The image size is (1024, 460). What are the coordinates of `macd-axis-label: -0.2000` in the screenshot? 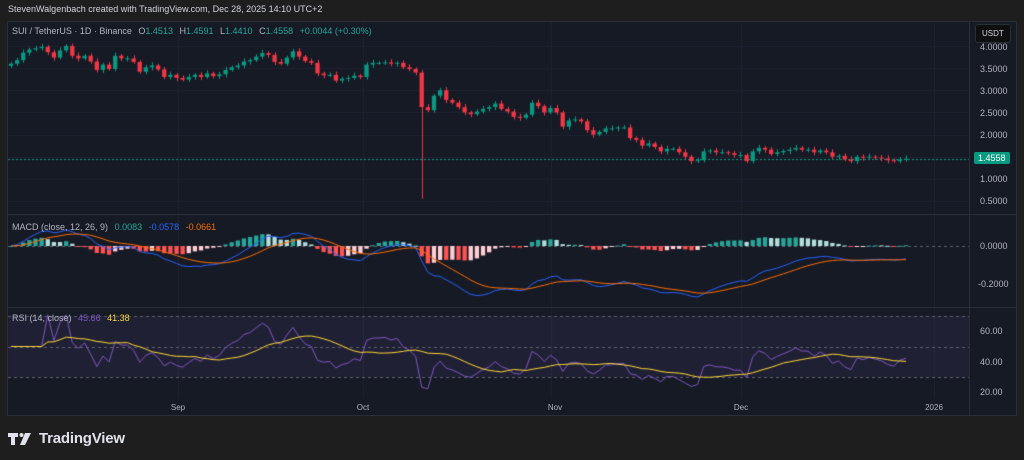 It's located at (993, 284).